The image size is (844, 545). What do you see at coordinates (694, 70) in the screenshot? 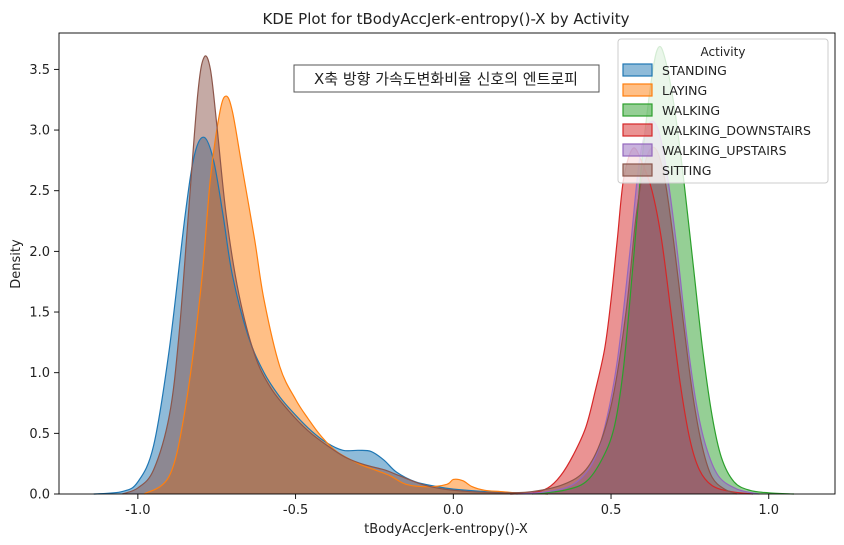
I see `legend-label: STANDING` at bounding box center [694, 70].